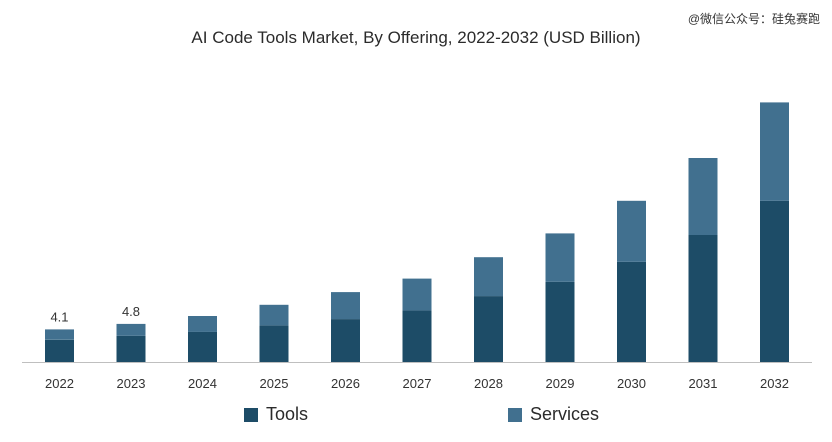 Image resolution: width=832 pixels, height=442 pixels. Describe the element at coordinates (753, 19) in the screenshot. I see `watermark: @微信公众号：硅兔赛跑` at that location.